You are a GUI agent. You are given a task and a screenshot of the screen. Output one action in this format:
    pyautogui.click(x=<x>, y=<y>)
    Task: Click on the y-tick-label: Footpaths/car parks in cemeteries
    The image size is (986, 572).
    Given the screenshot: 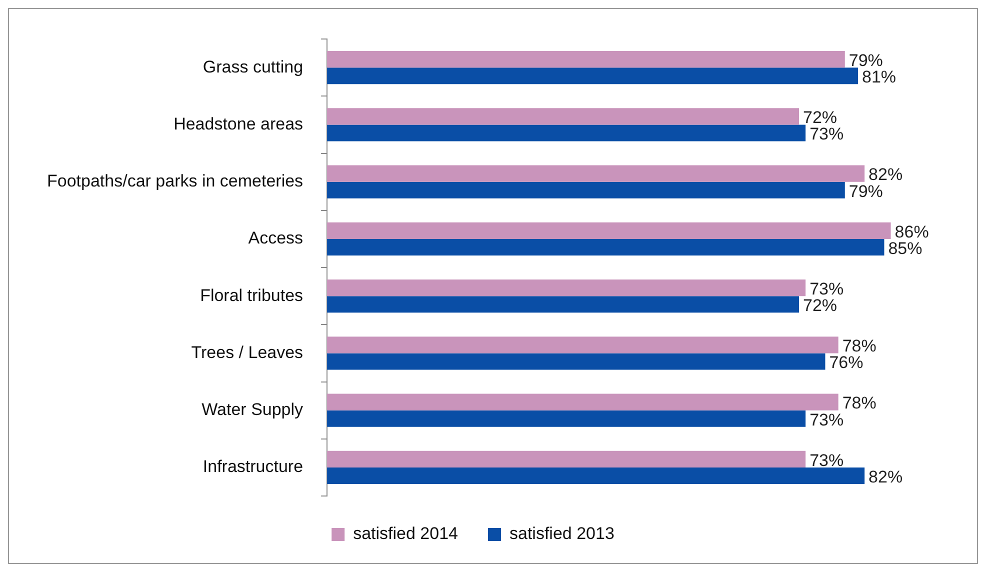 What is the action you would take?
    pyautogui.click(x=175, y=181)
    